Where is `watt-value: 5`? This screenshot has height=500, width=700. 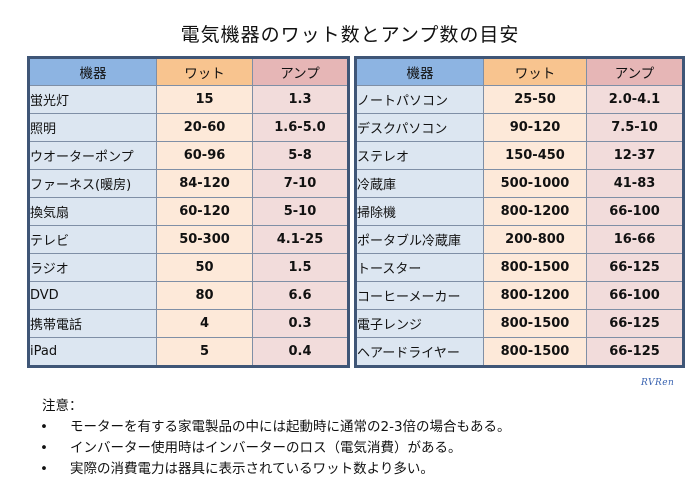
watt-value: 5 is located at coordinates (204, 352).